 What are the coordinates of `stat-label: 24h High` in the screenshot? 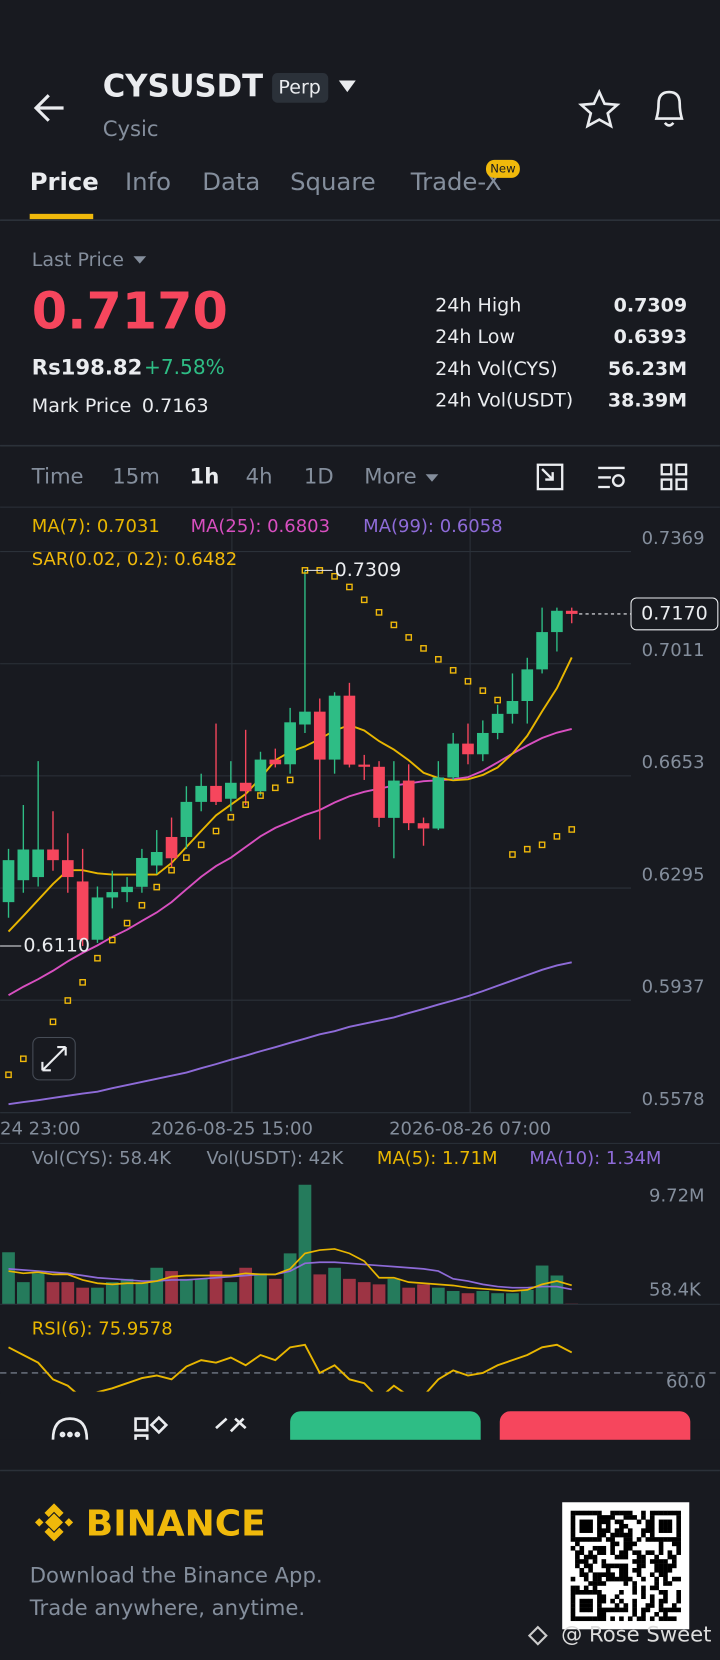 It's located at (478, 305).